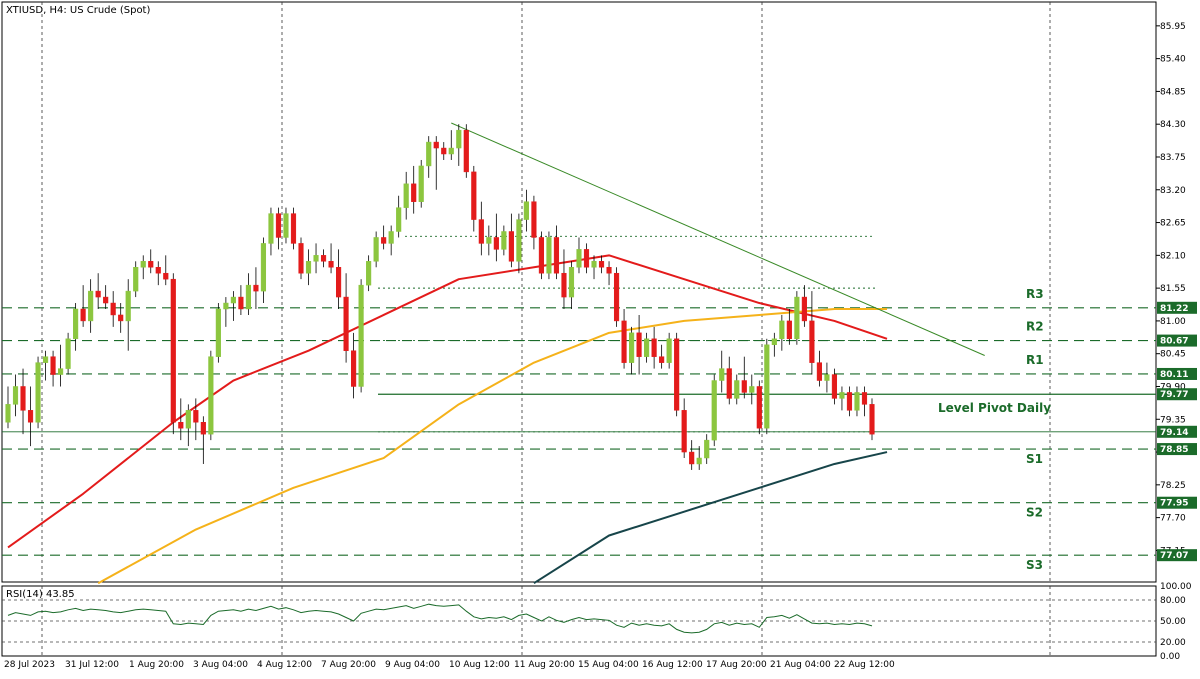  What do you see at coordinates (220, 665) in the screenshot?
I see `x-tick-label: 3 Aug 04:00` at bounding box center [220, 665].